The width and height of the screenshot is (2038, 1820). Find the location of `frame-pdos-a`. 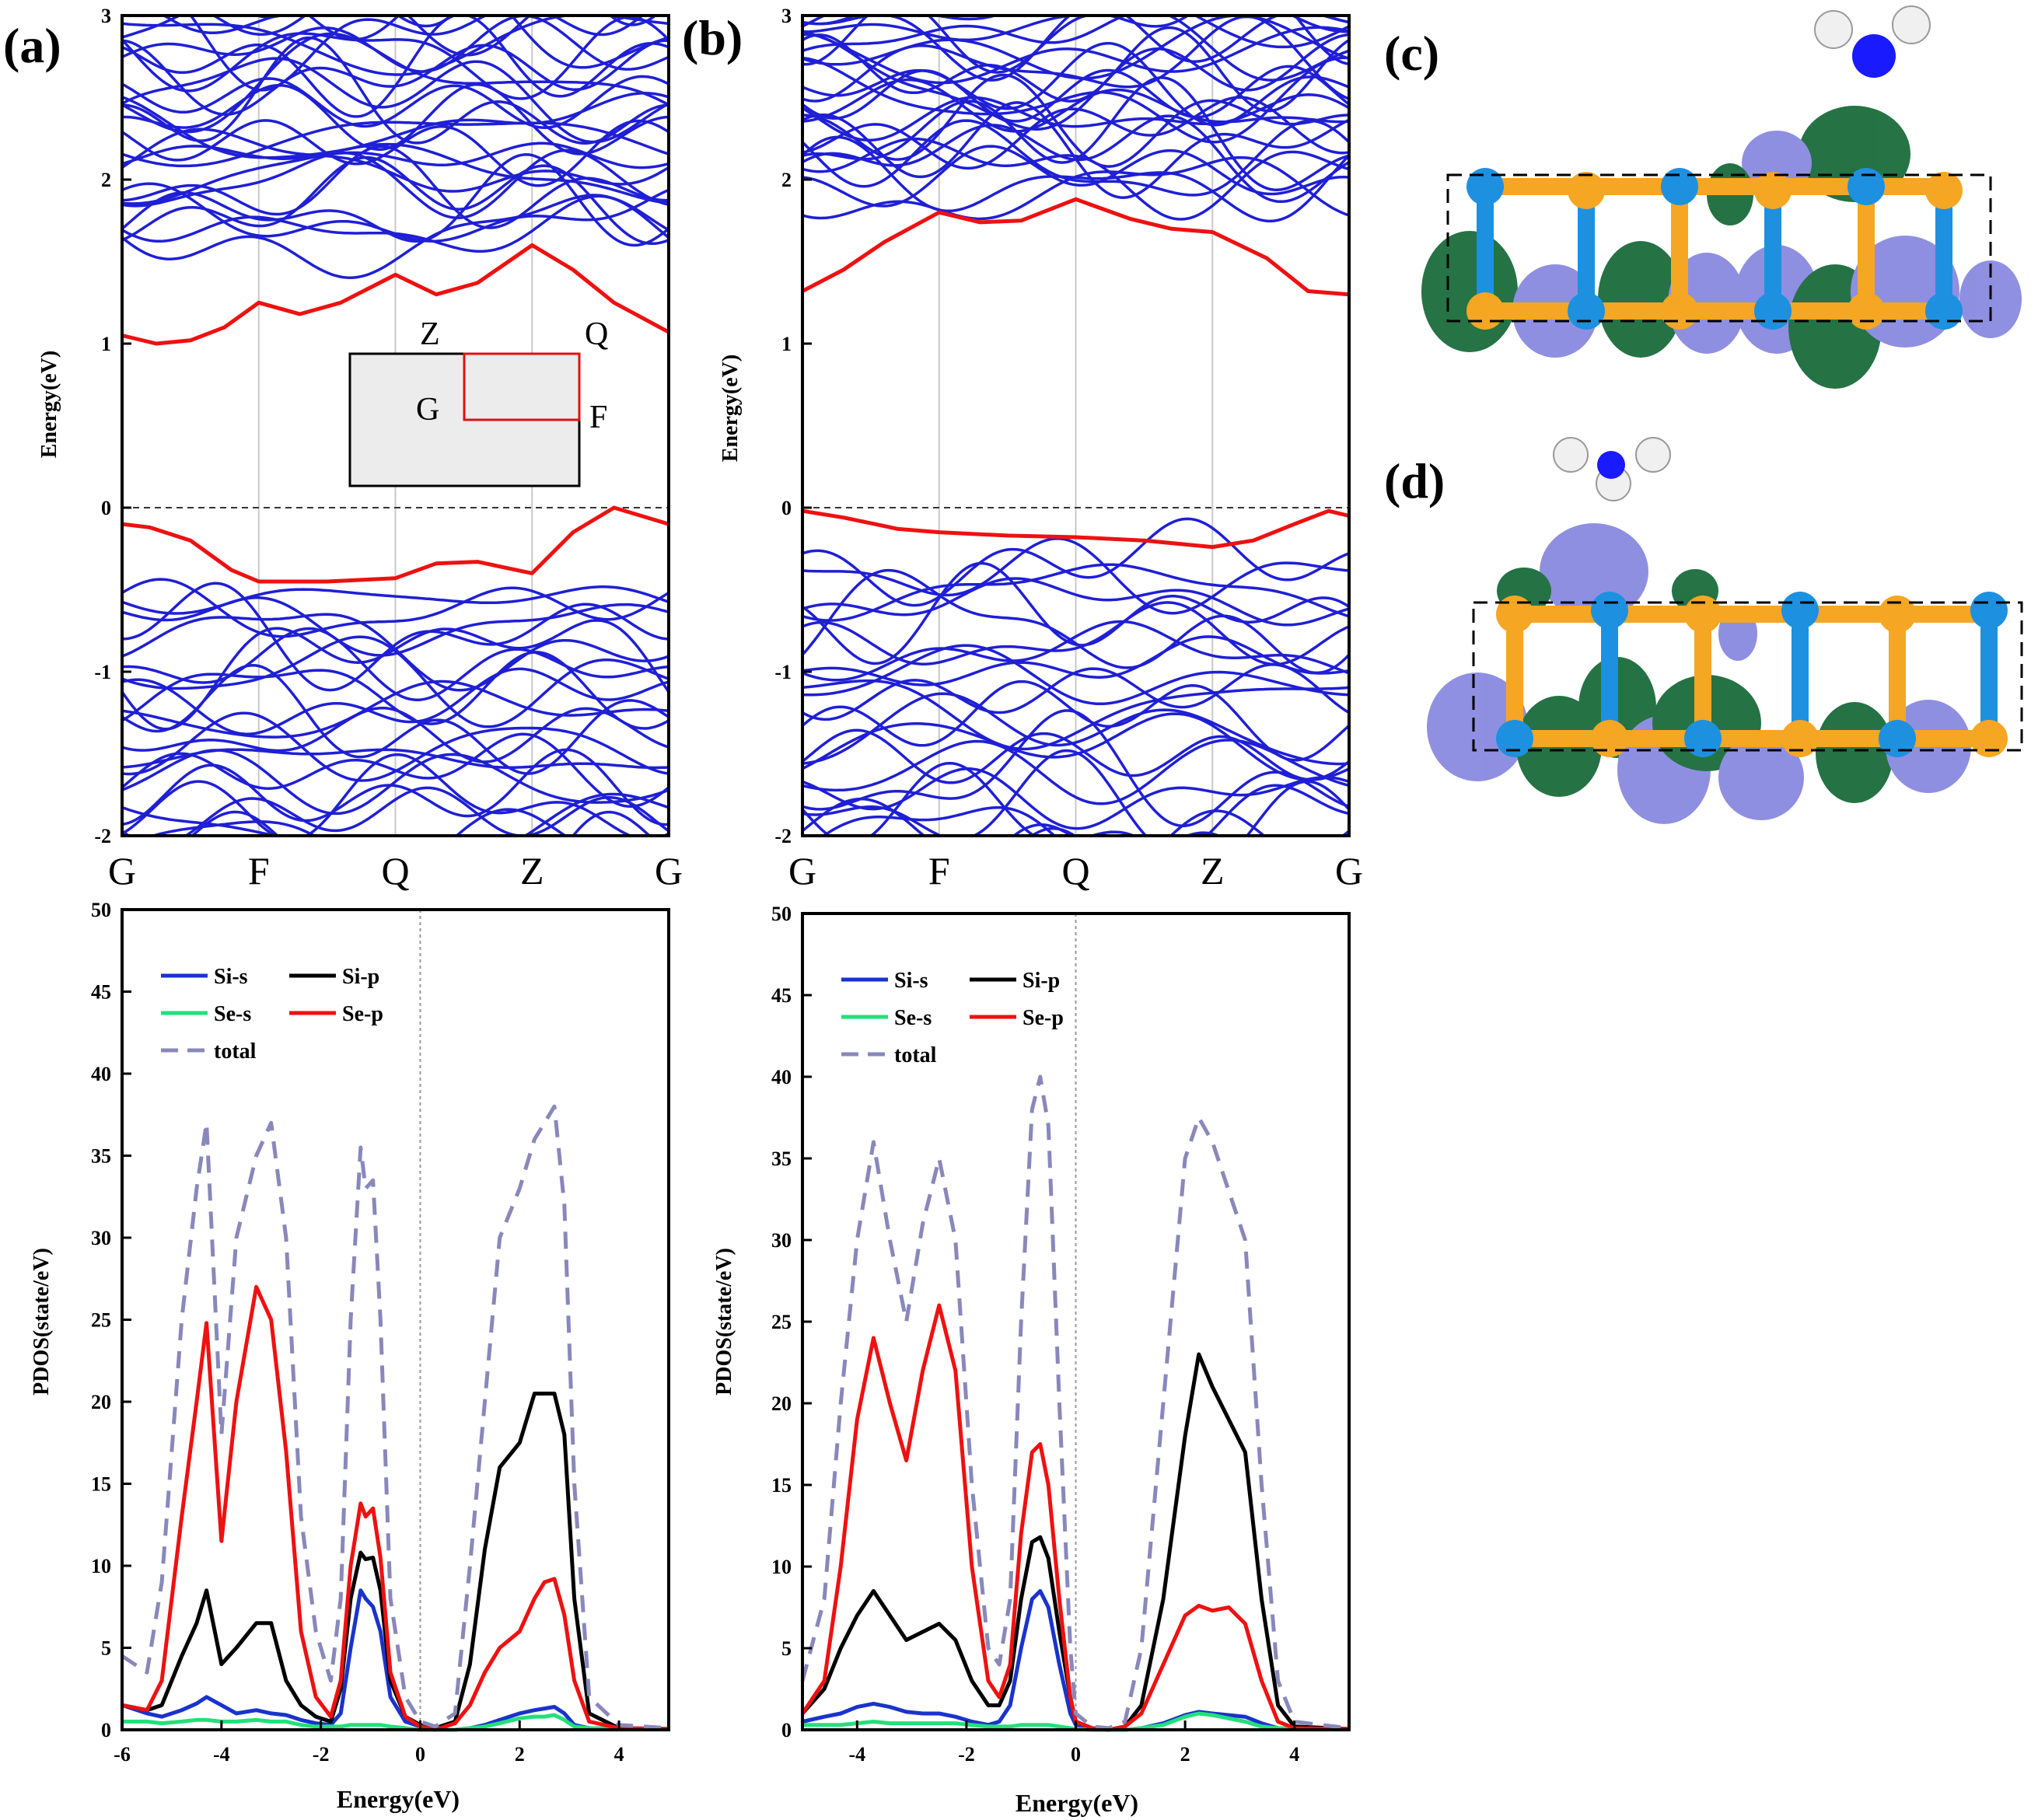

frame-pdos-a is located at coordinates (395, 1319).